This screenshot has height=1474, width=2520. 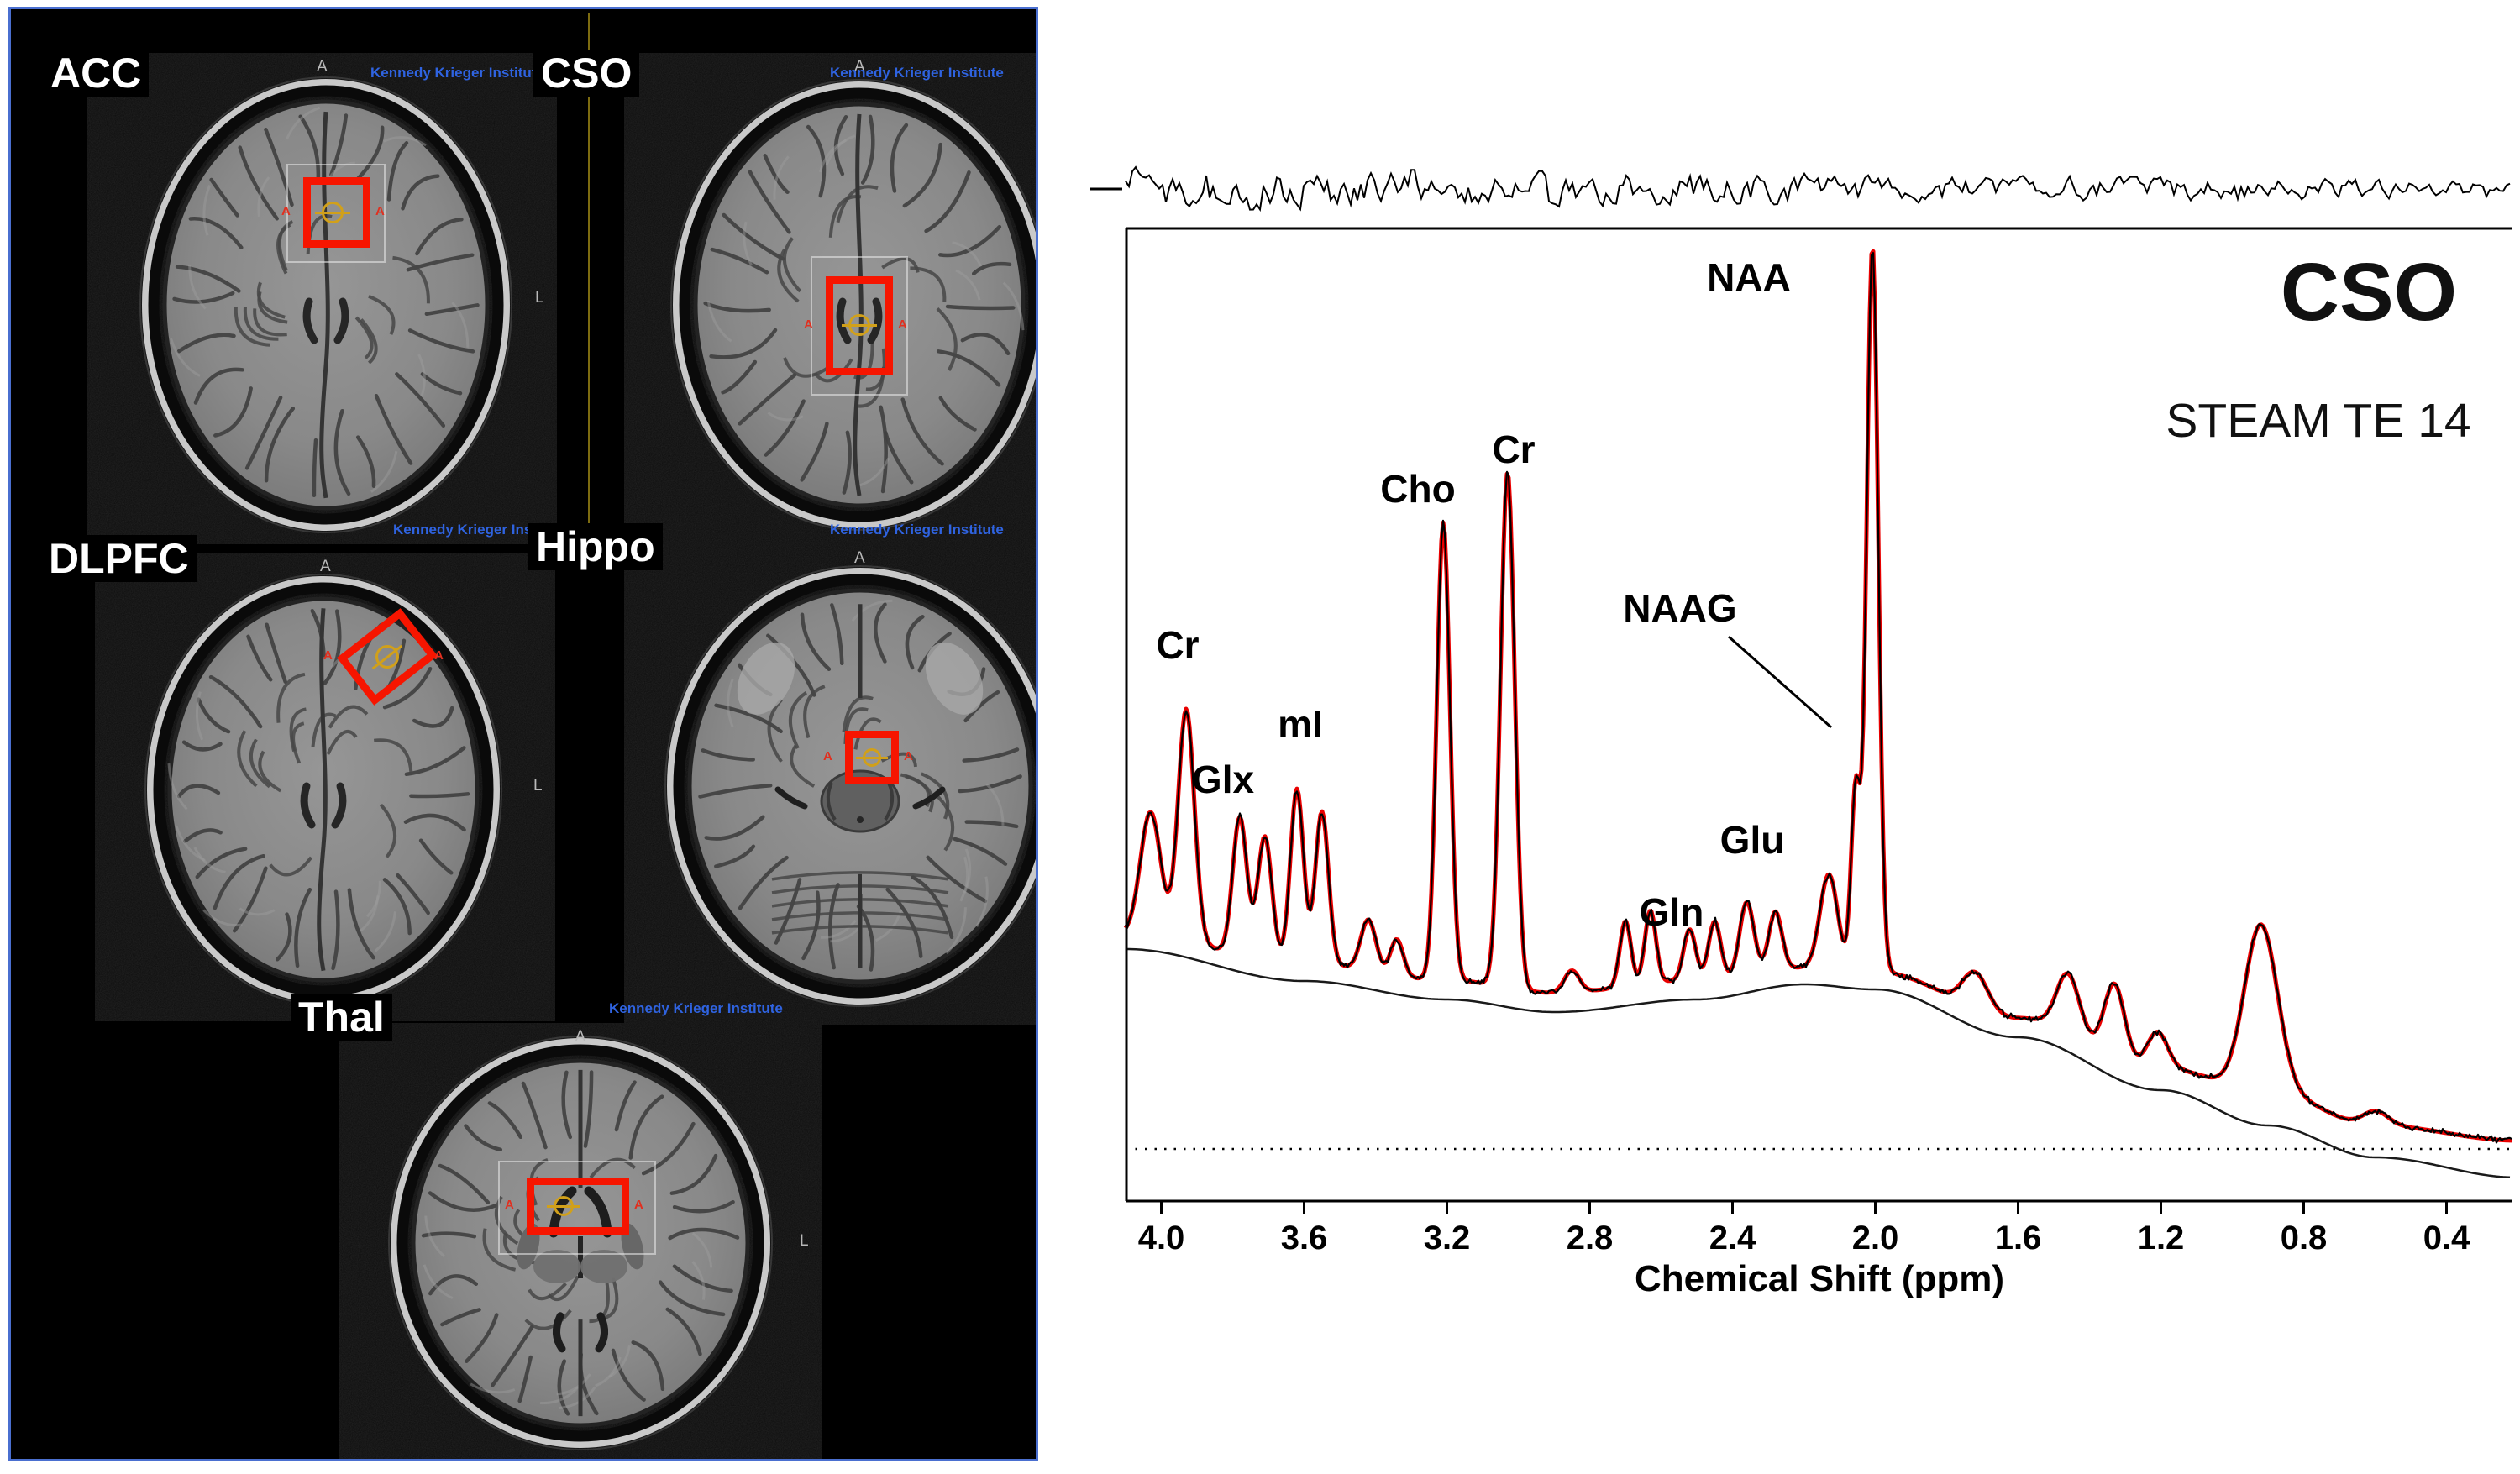 I want to click on voxel-box-acc, so click(x=336, y=213).